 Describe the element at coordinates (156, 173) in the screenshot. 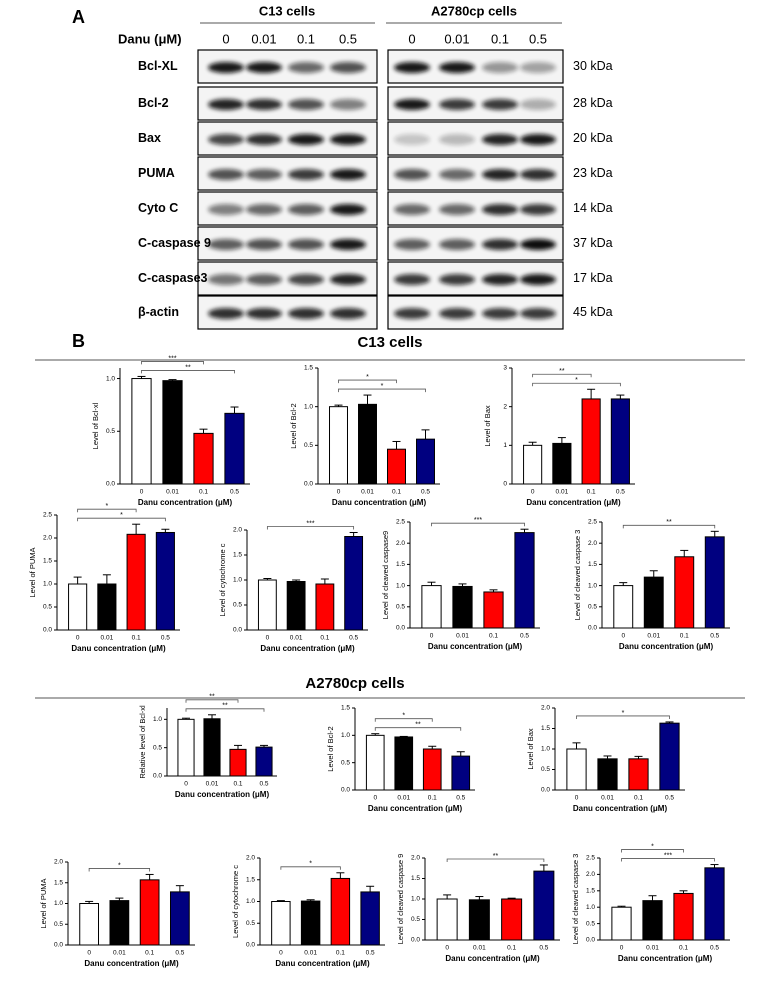

I see `protein-label: PUMA` at that location.